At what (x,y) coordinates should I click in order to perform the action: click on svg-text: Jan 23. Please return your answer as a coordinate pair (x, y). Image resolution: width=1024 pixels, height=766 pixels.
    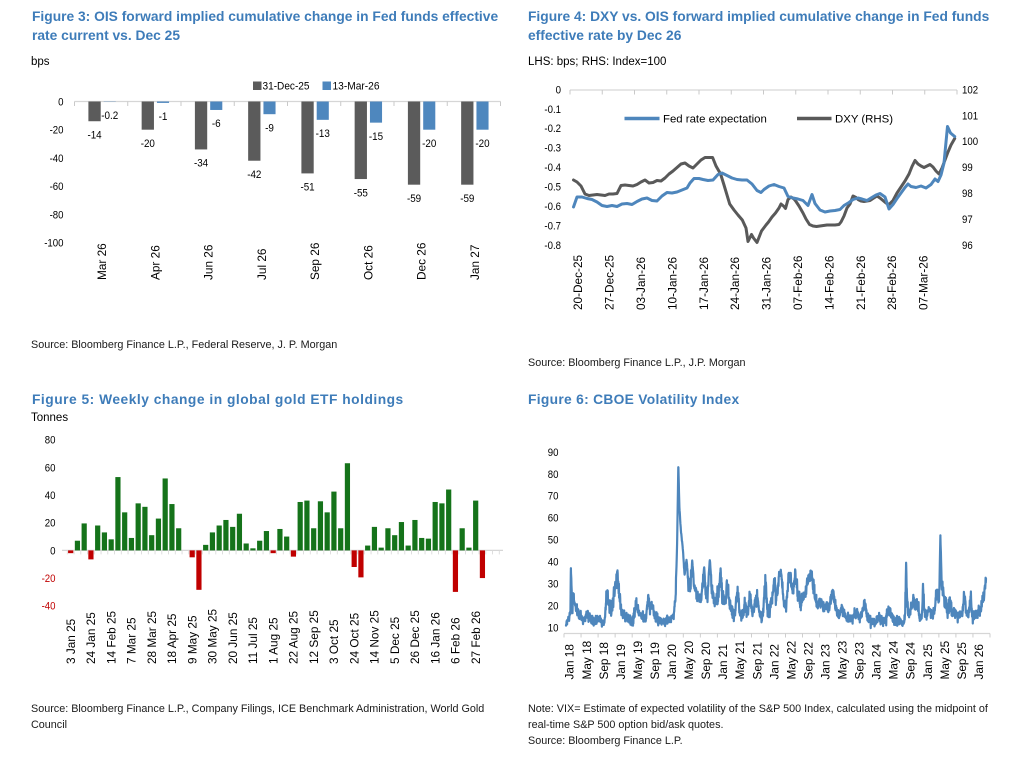
    Looking at the image, I should click on (825, 662).